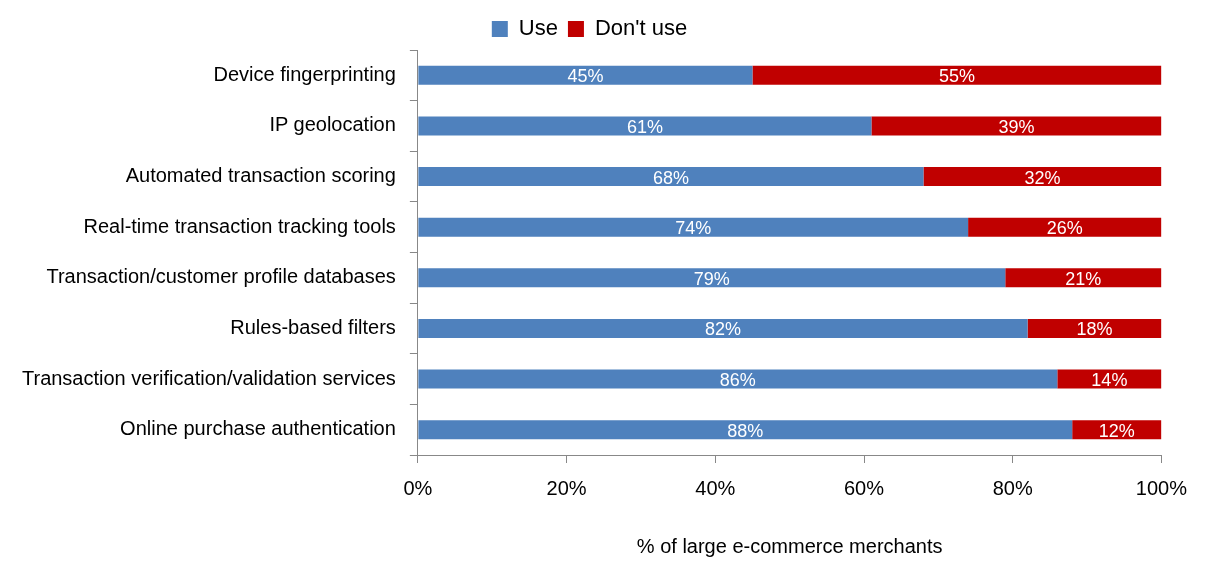 Image resolution: width=1209 pixels, height=571 pixels. I want to click on data-label: 82%, so click(722, 329).